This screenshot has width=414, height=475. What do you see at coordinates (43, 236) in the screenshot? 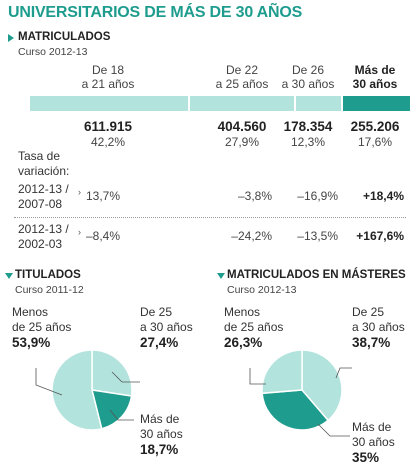
I see `rate-period-label: 2012-13 /2002-03` at bounding box center [43, 236].